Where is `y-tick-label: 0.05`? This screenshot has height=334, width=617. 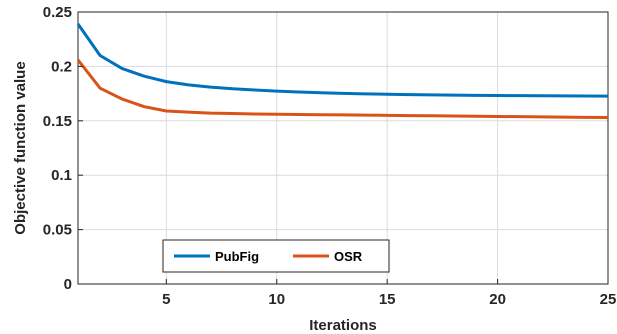
y-tick-label: 0.05 is located at coordinates (57, 230).